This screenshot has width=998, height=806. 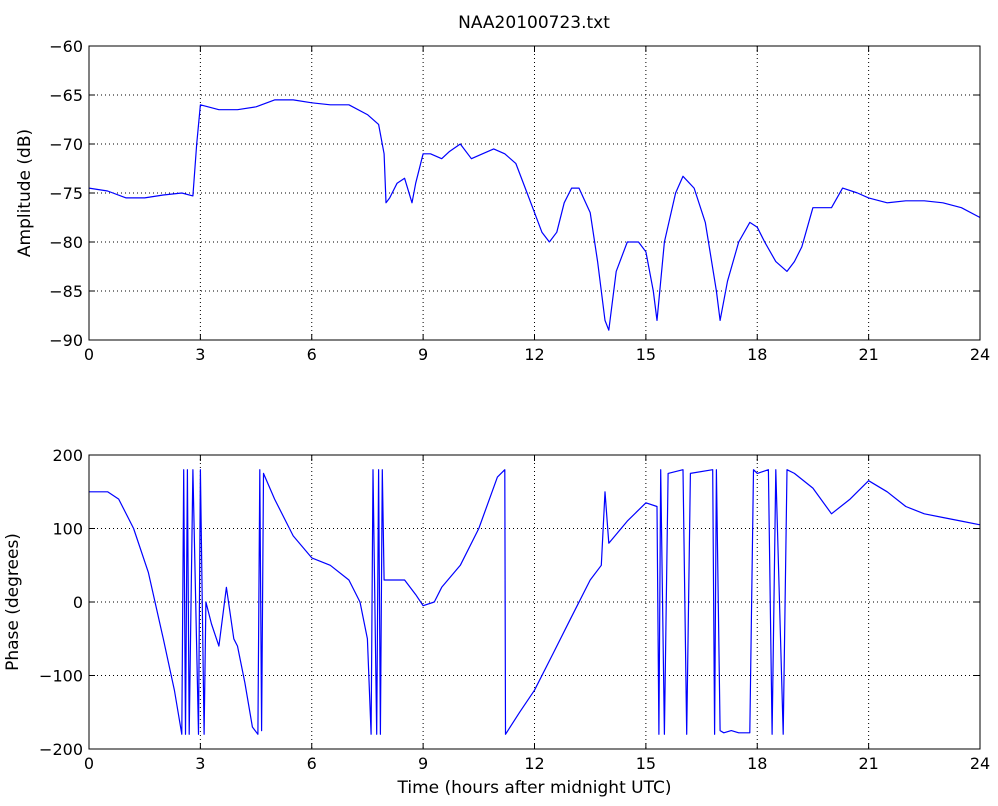 What do you see at coordinates (67, 529) in the screenshot?
I see `phase-y-tick-label: 100` at bounding box center [67, 529].